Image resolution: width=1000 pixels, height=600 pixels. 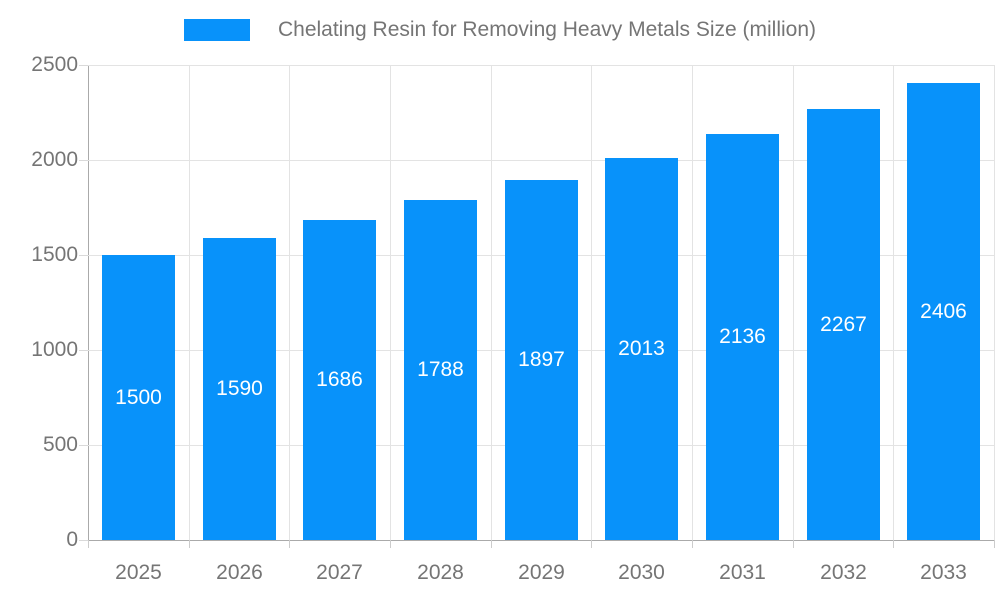 I want to click on x-axis-tick-label: 2028, so click(x=440, y=572).